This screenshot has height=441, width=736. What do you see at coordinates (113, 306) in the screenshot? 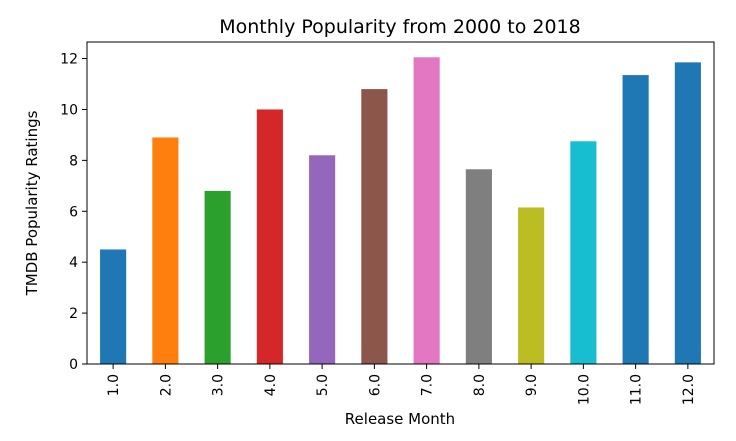
I see `bar-1.0` at bounding box center [113, 306].